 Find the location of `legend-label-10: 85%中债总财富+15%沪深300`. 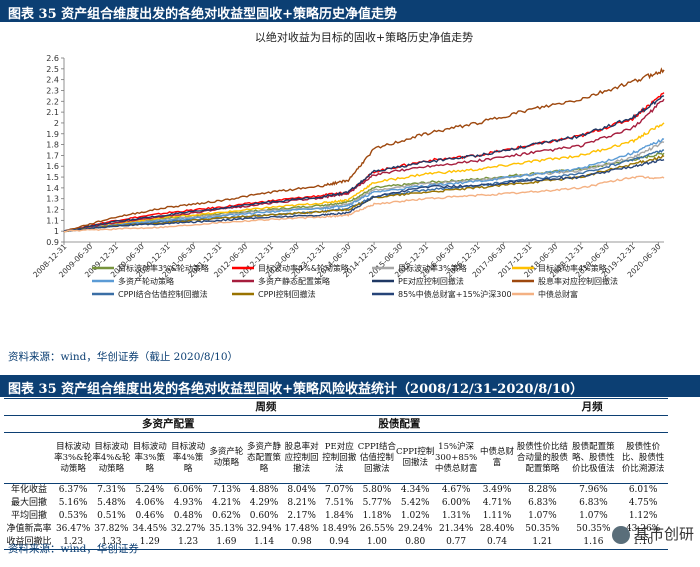

legend-label-10: 85%中债总财富+15%沪深300 is located at coordinates (455, 294).